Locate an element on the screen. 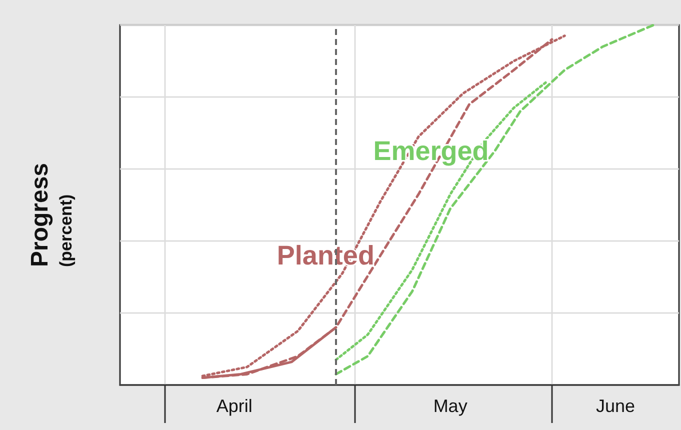 The width and height of the screenshot is (681, 430). y-axis-title: Progress (percent) is located at coordinates (51, 215).